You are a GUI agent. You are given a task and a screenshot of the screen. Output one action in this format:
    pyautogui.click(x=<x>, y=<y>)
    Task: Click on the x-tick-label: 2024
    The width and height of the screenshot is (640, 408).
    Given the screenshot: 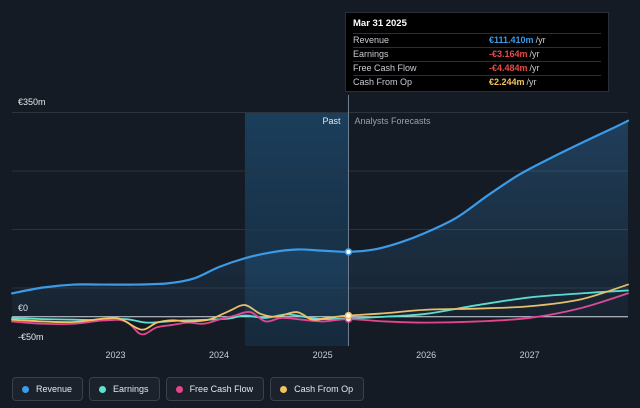 What is the action you would take?
    pyautogui.click(x=219, y=355)
    